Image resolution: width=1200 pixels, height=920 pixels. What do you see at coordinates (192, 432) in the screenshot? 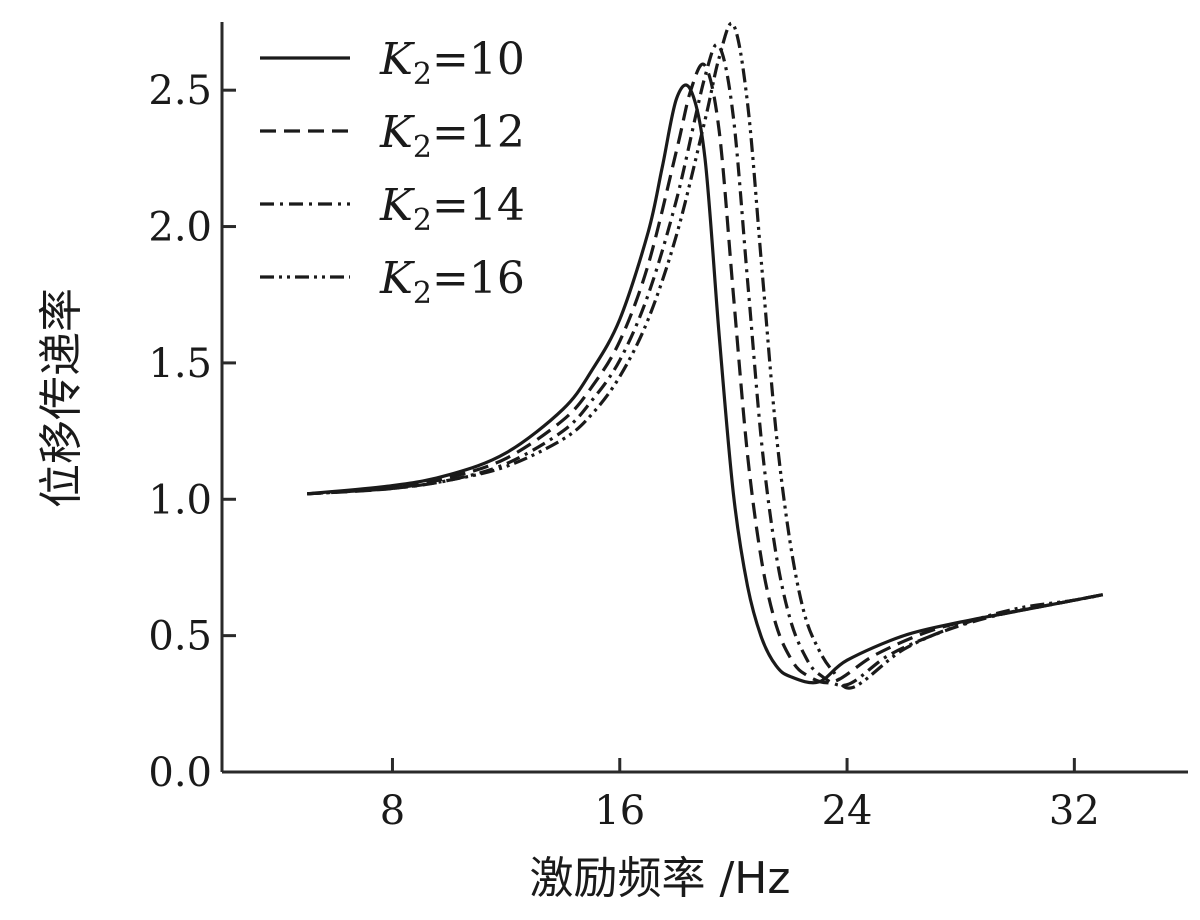
I see `y-ticks: 0.0 0.5 1.0 1.5 2.0 2.5` at bounding box center [192, 432].